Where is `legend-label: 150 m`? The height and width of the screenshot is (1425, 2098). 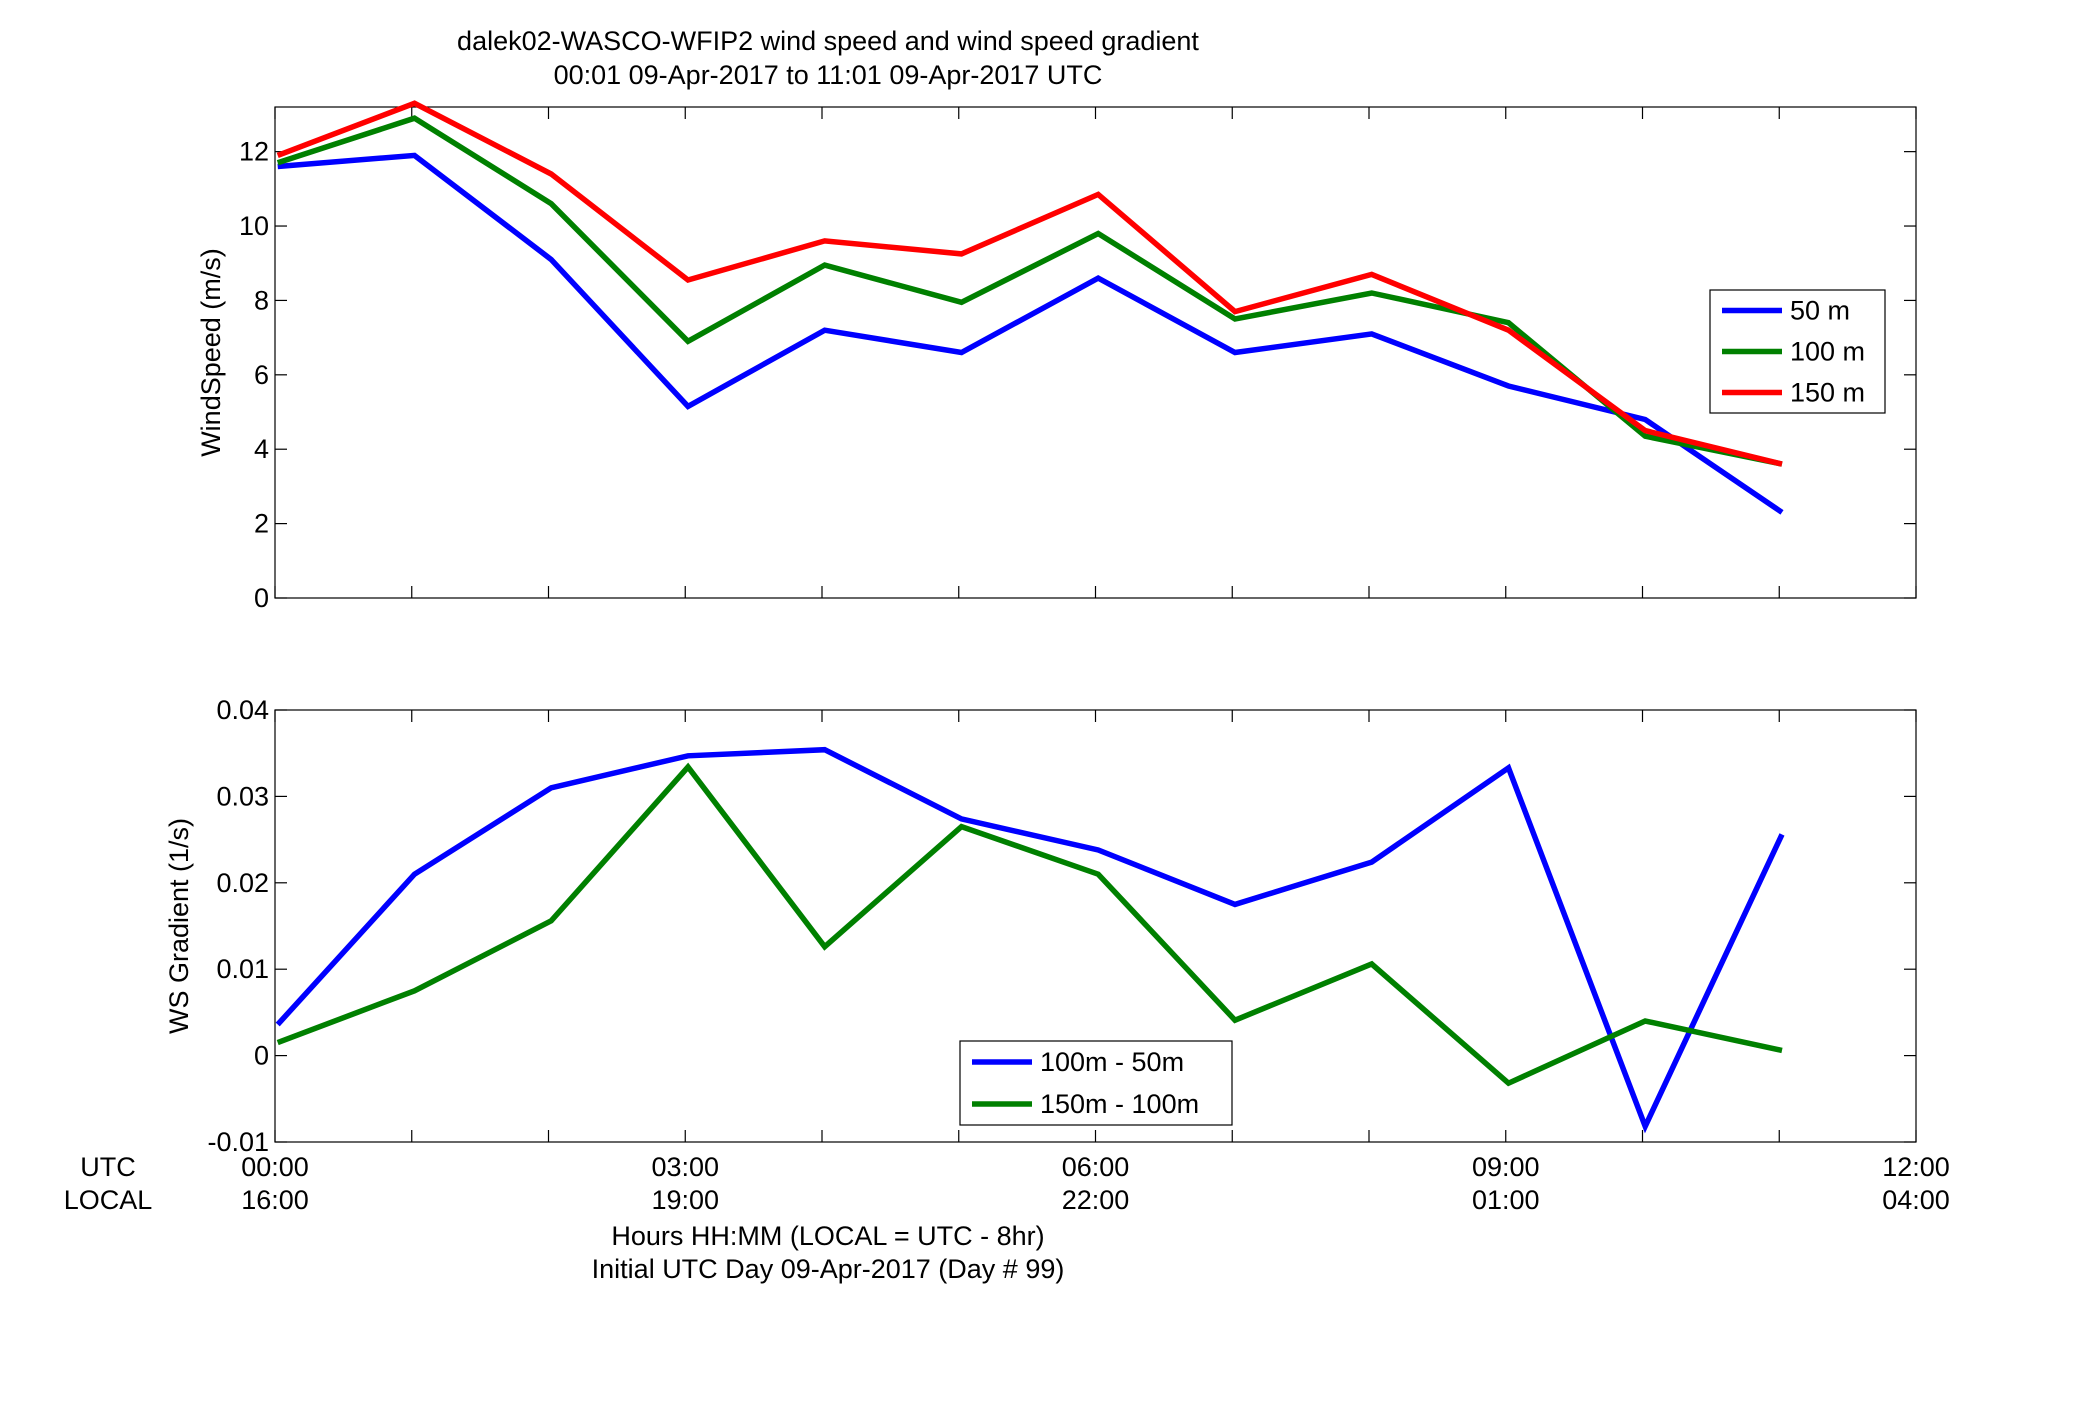 legend-label: 150 m is located at coordinates (1827, 393).